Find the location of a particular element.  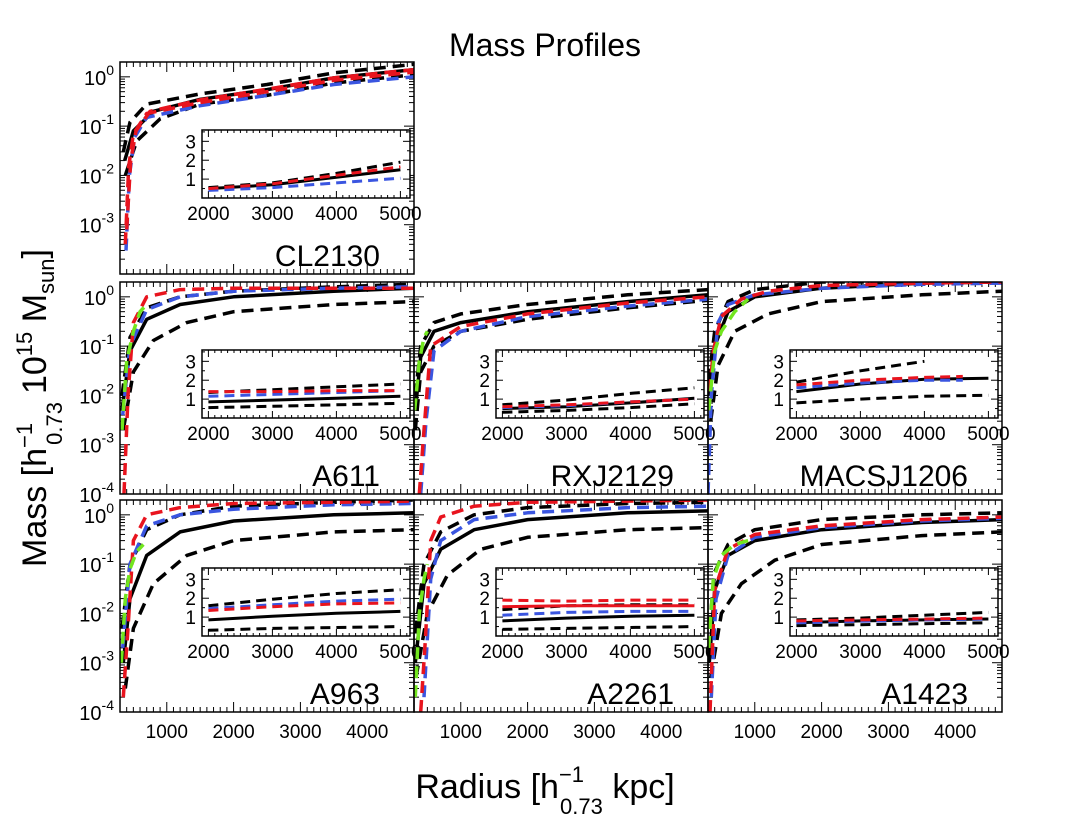

x-axis-label-main: Radius [h is located at coordinates (487, 787).